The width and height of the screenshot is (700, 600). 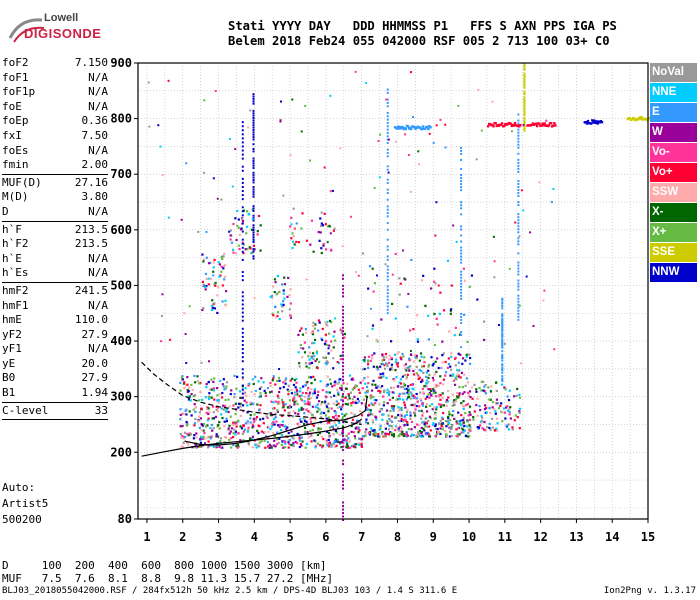 What do you see at coordinates (15, 121) in the screenshot?
I see `param-label: foEp` at bounding box center [15, 121].